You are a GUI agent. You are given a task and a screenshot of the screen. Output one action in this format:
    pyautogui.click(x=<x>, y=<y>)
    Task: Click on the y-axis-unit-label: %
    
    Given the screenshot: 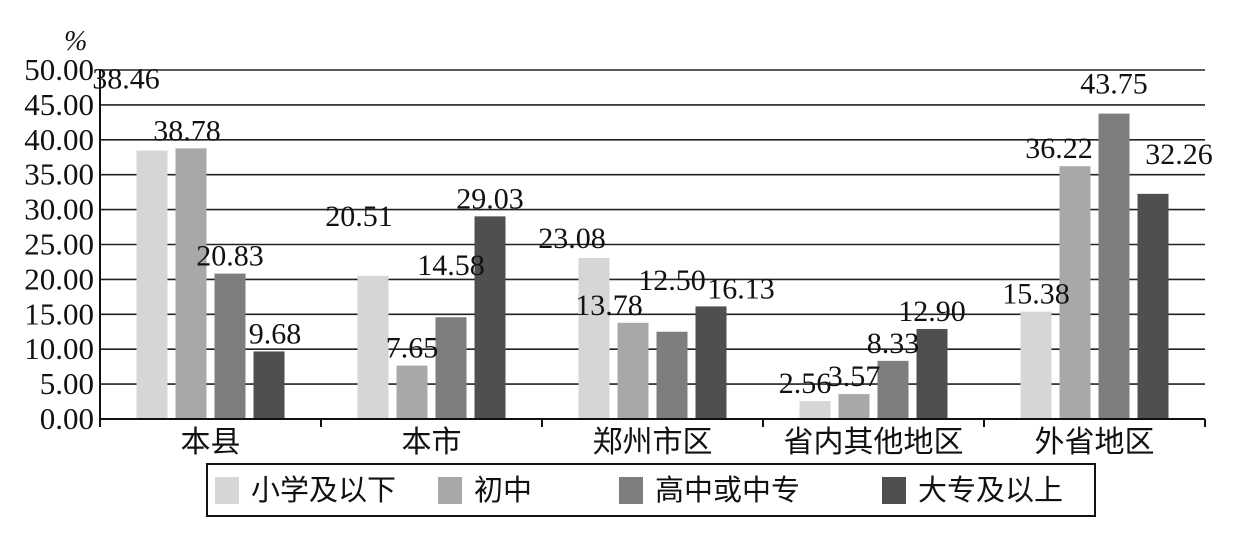 What is the action you would take?
    pyautogui.click(x=75, y=41)
    